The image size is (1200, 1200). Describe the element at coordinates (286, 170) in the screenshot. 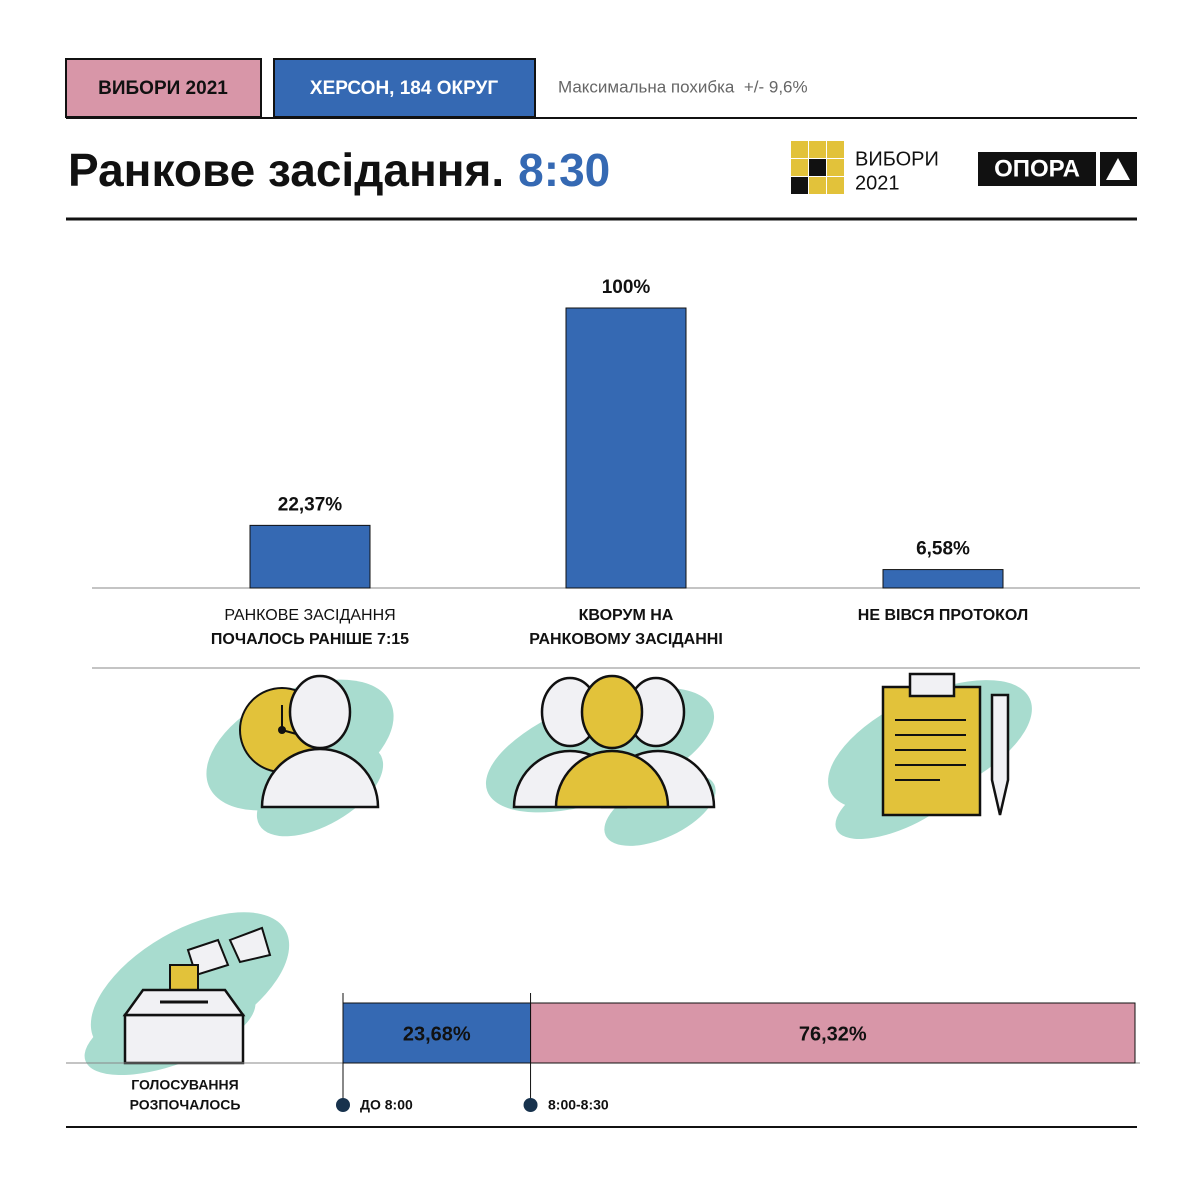

I see `title-text: Ранкове засідання.` at that location.